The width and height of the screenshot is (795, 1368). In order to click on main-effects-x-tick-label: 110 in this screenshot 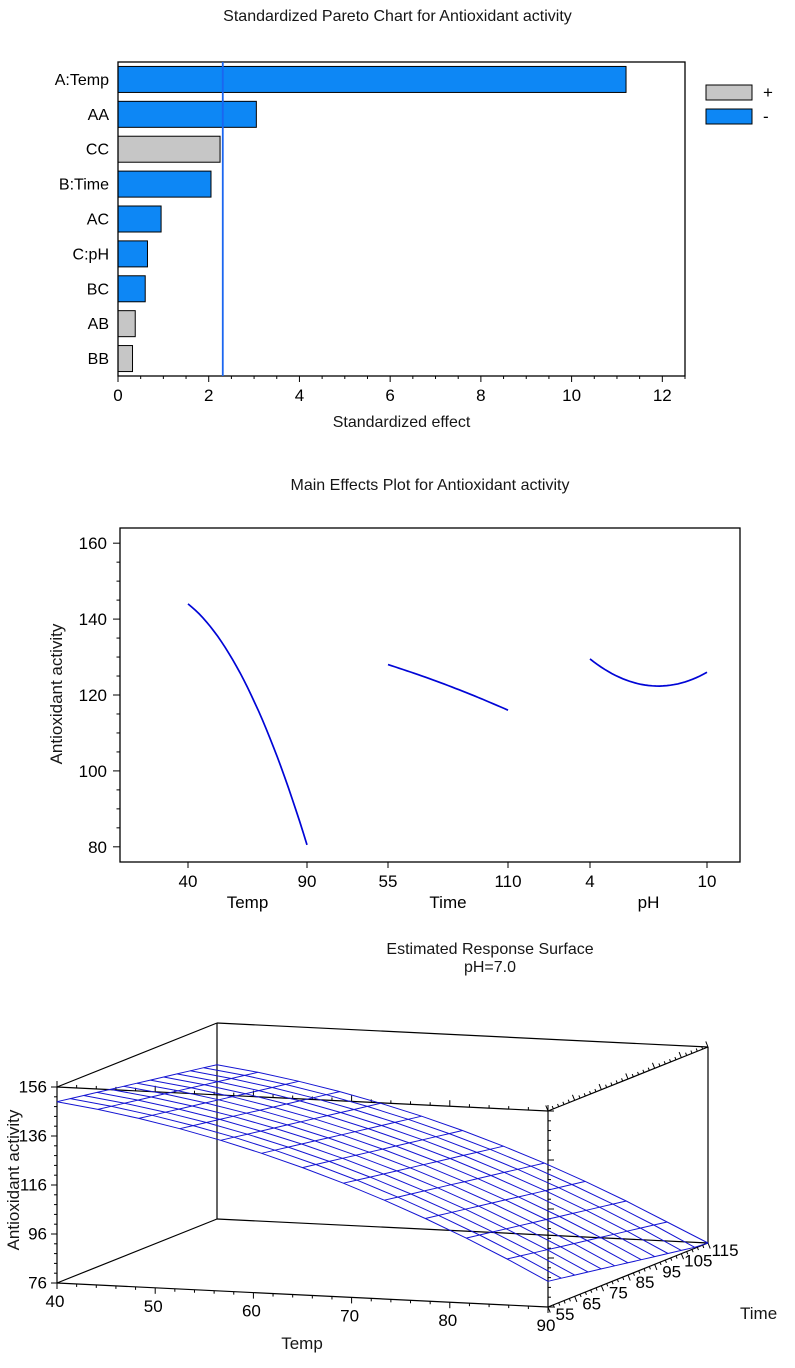, I will do `click(507, 881)`.